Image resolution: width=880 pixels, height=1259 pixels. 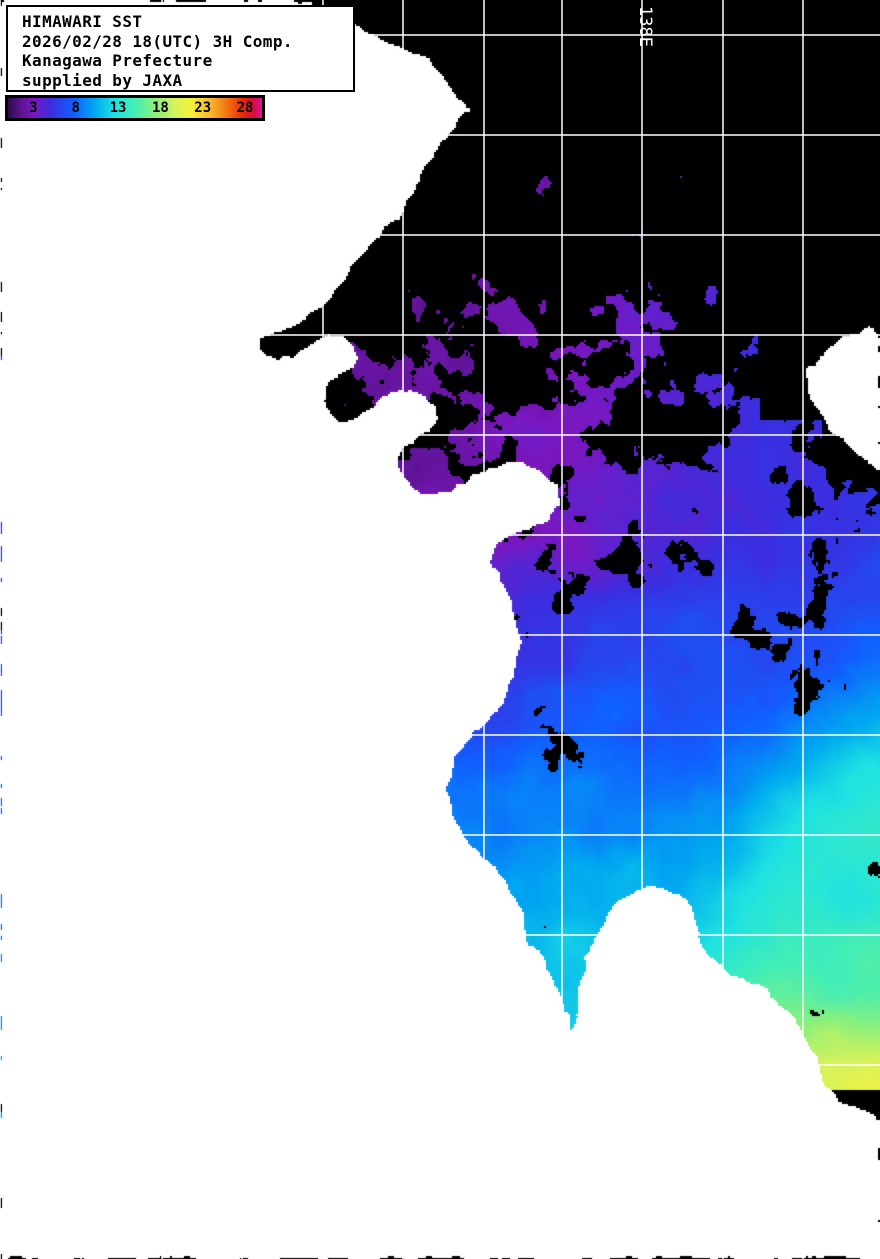 What do you see at coordinates (645, 26) in the screenshot?
I see `longitude-label-138e: 138E` at bounding box center [645, 26].